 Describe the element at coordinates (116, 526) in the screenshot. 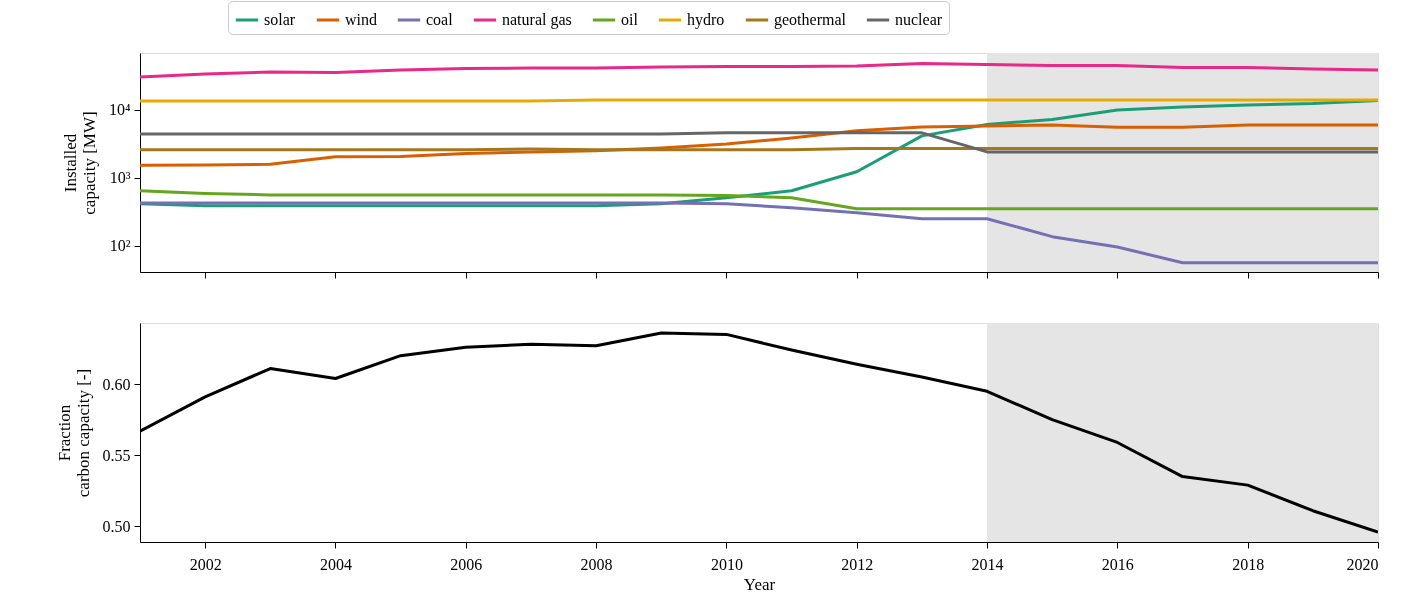

I see `y-tick-label: 0.50` at that location.